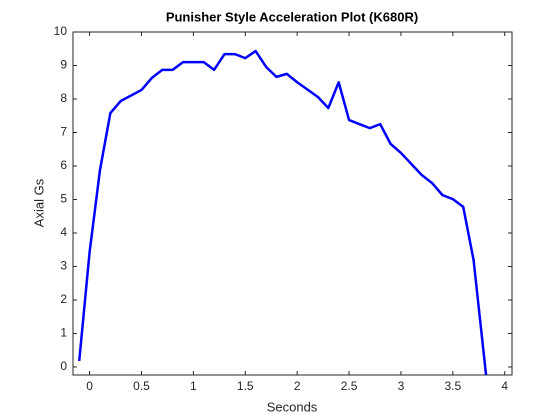 The height and width of the screenshot is (420, 560). I want to click on chart-title: Punisher Style Acceleration Plot (K680R), so click(292, 16).